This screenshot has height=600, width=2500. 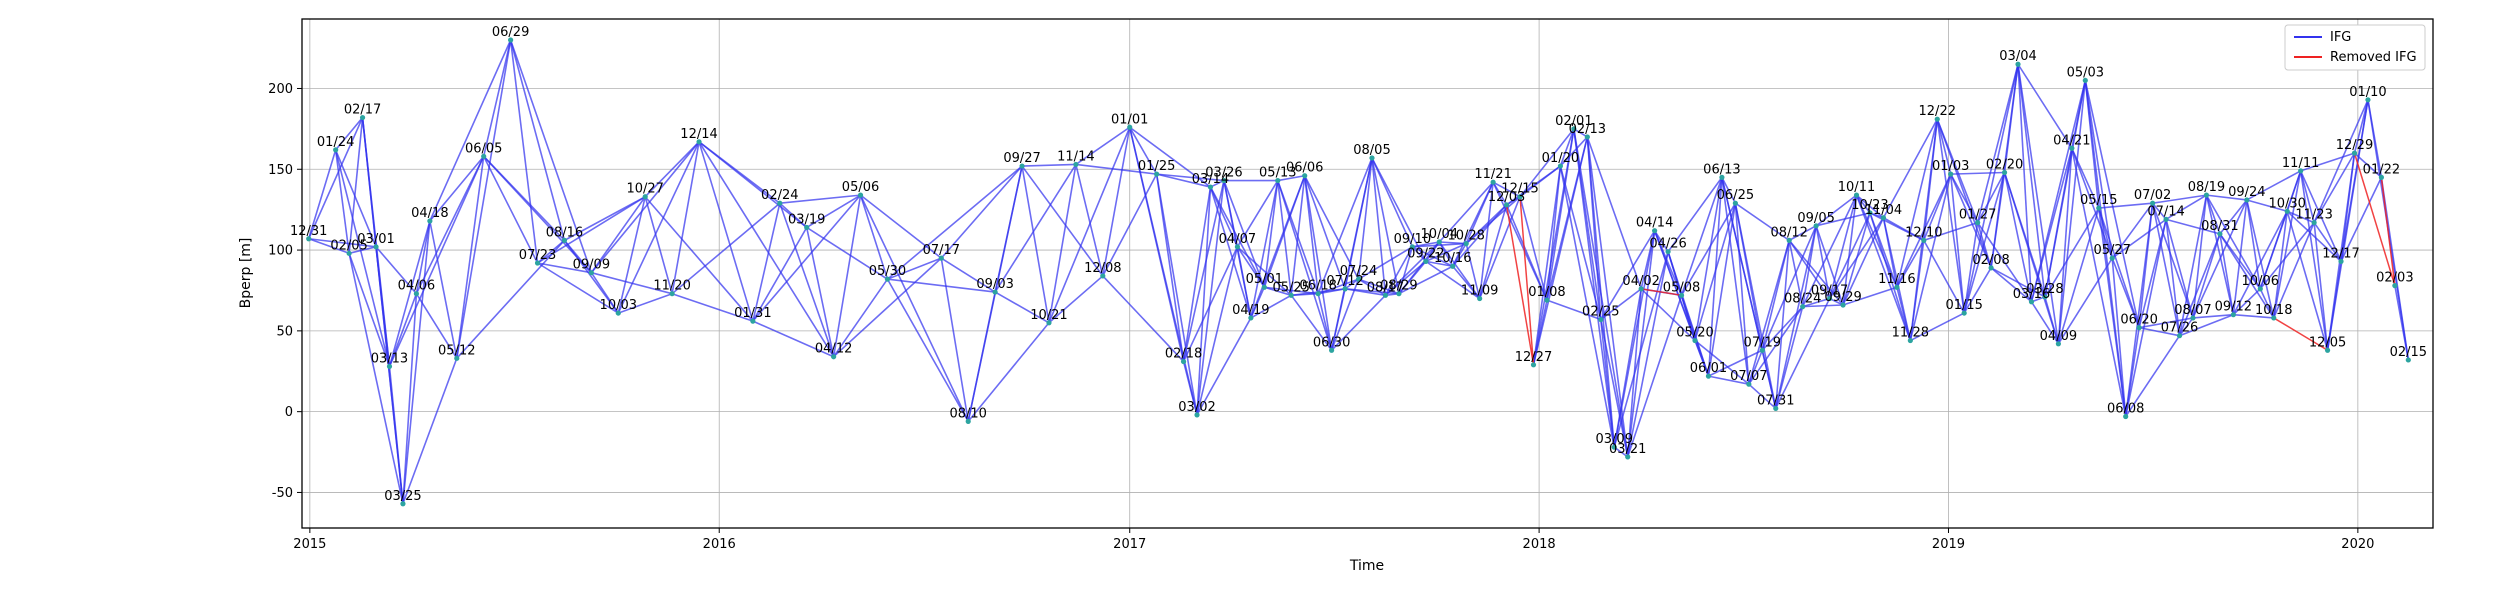 I want to click on date-label: 11/16, so click(x=1896, y=279).